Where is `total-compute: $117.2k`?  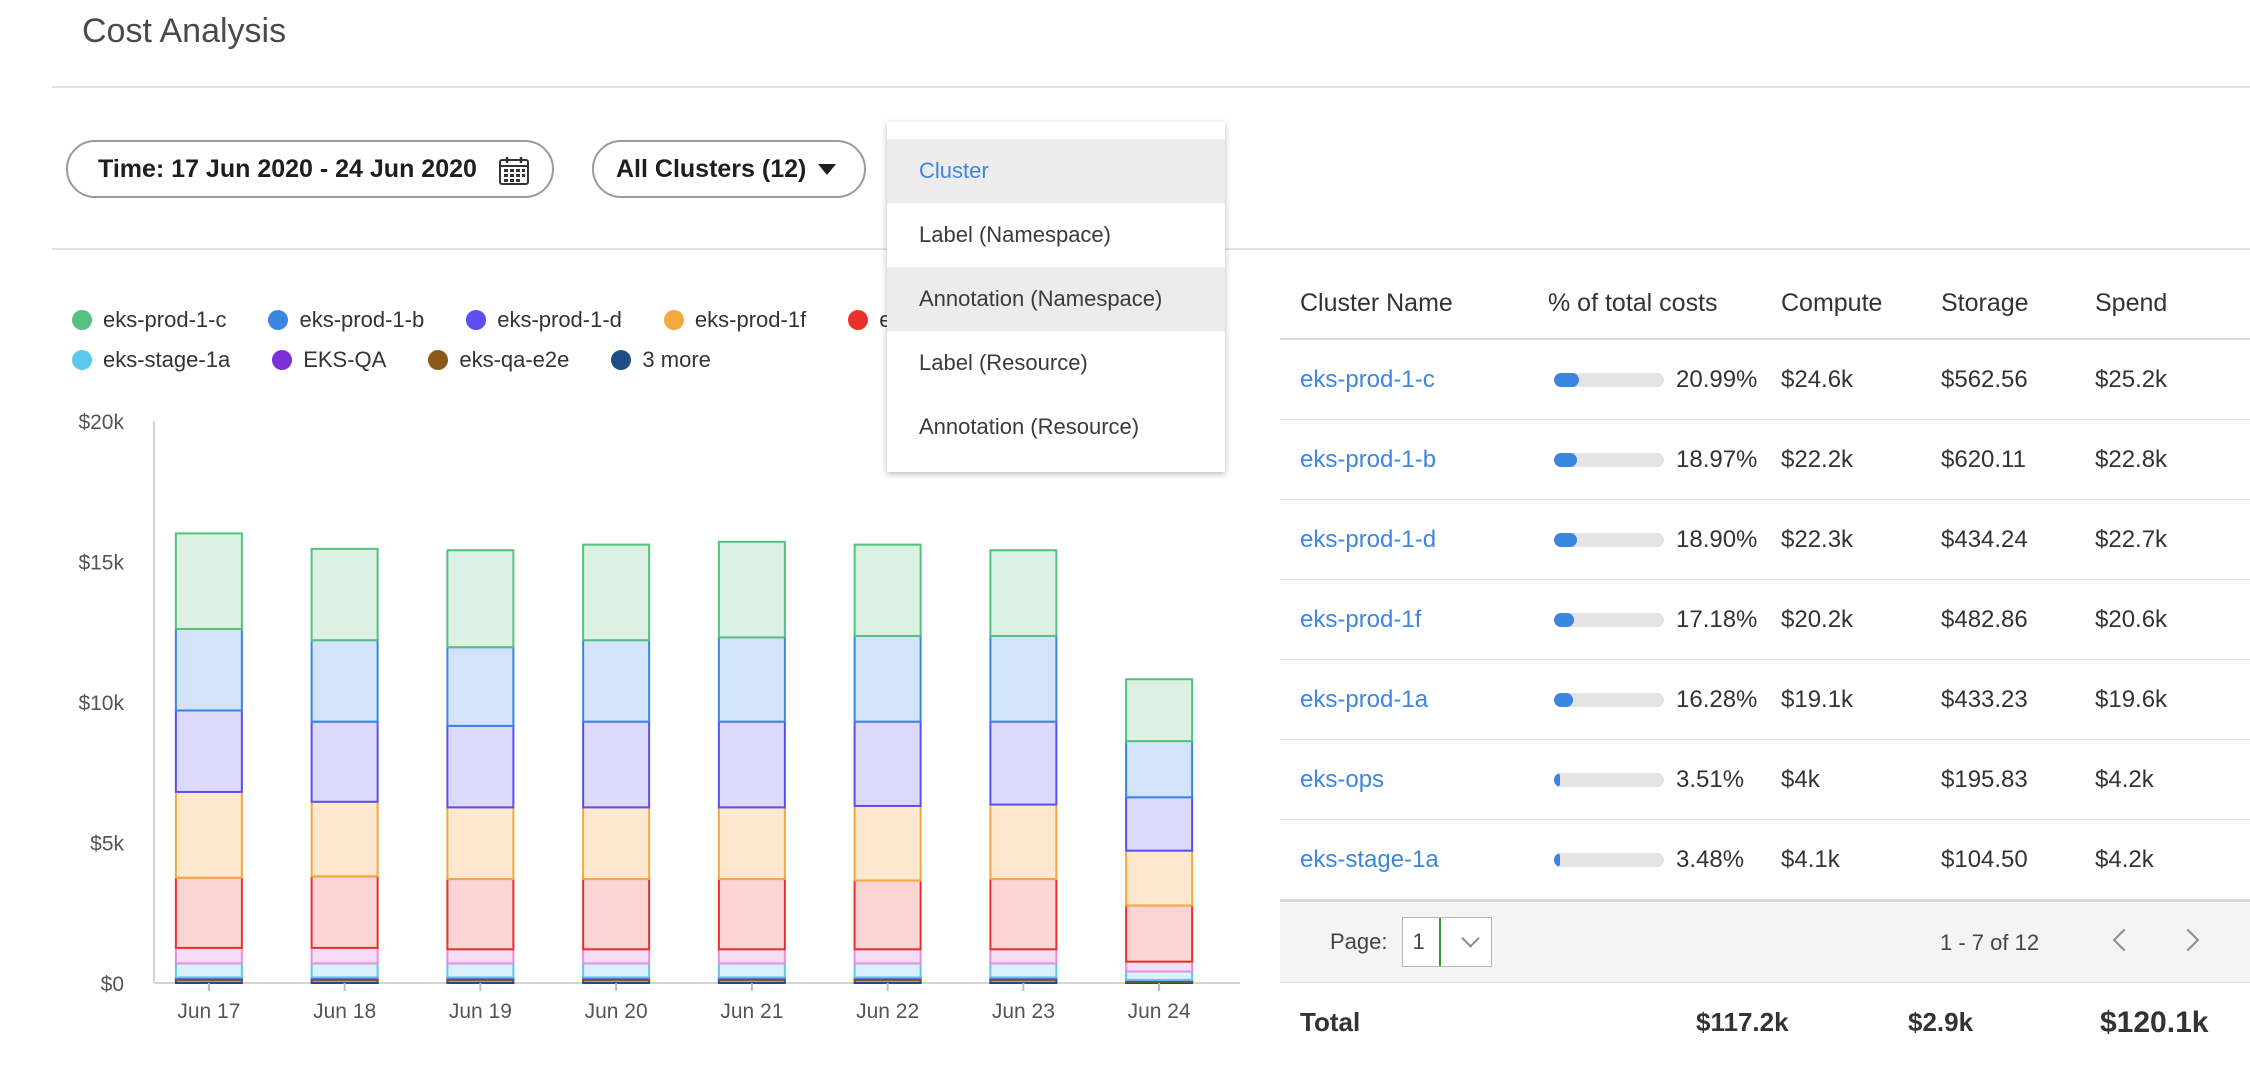
total-compute: $117.2k is located at coordinates (1742, 1022).